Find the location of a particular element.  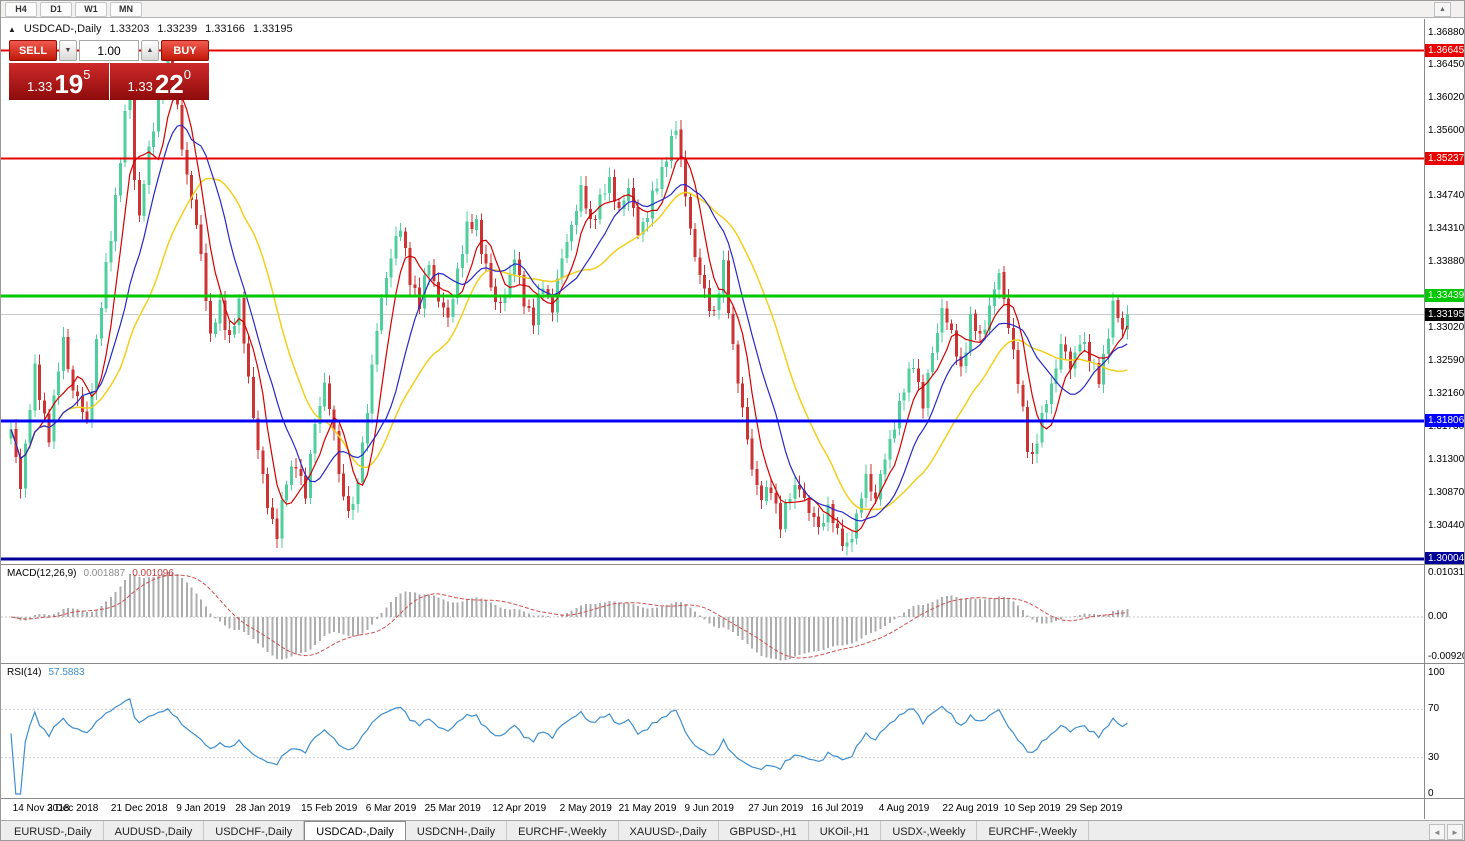

toolbar-scroll-up-button: ▲ is located at coordinates (1442, 9).